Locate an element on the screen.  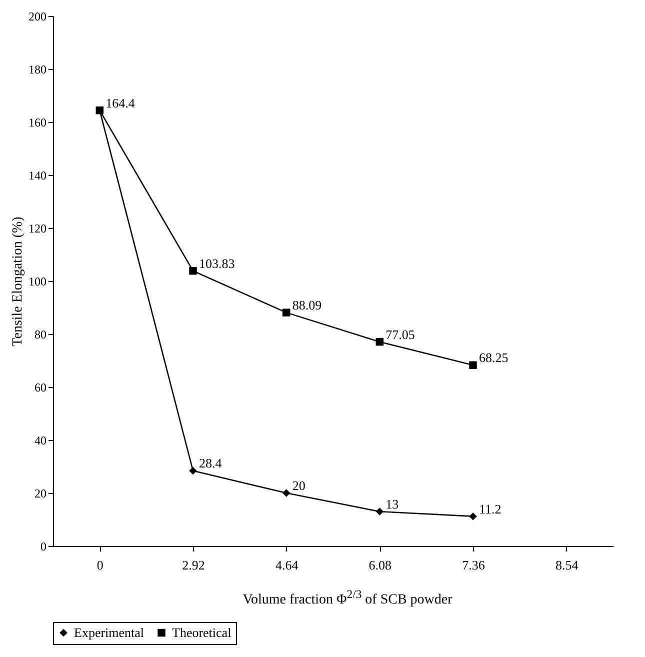
legend-label: Theoretical is located at coordinates (202, 632).